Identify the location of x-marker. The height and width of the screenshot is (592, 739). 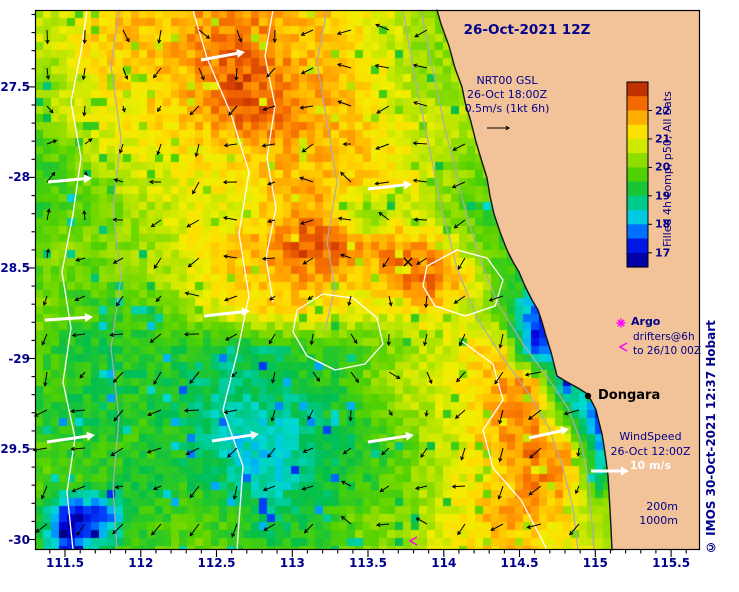
(408, 262).